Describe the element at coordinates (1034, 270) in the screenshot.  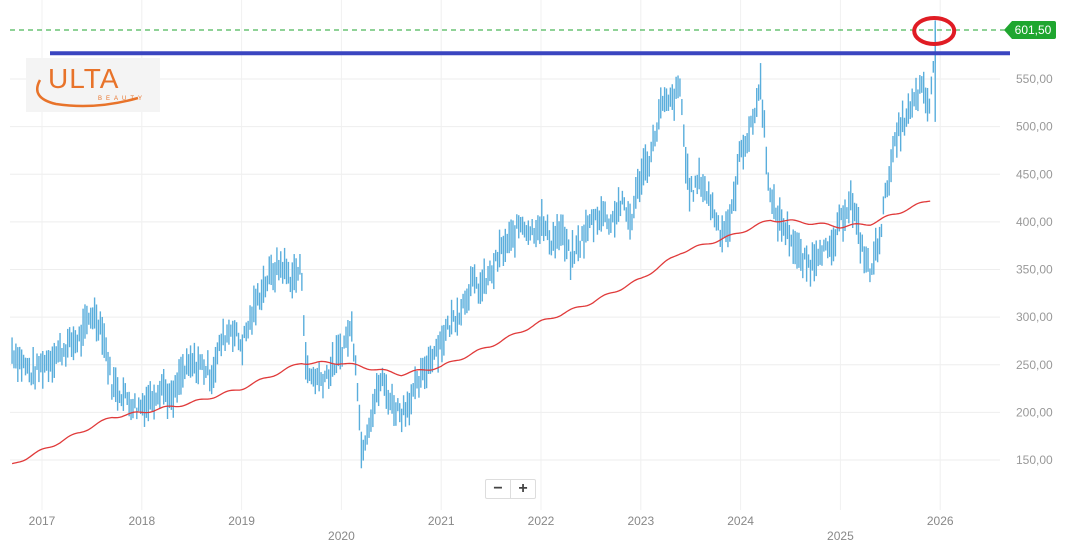
I see `y-tick-label: 350,00` at that location.